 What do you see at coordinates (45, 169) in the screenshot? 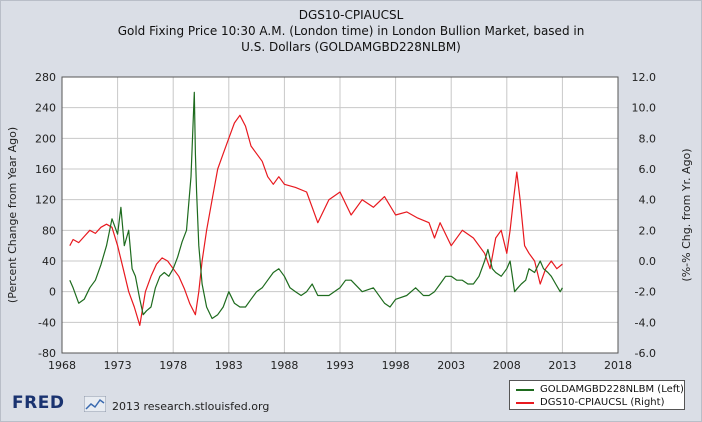
I see `y-left-tick-label: 160` at bounding box center [45, 169].